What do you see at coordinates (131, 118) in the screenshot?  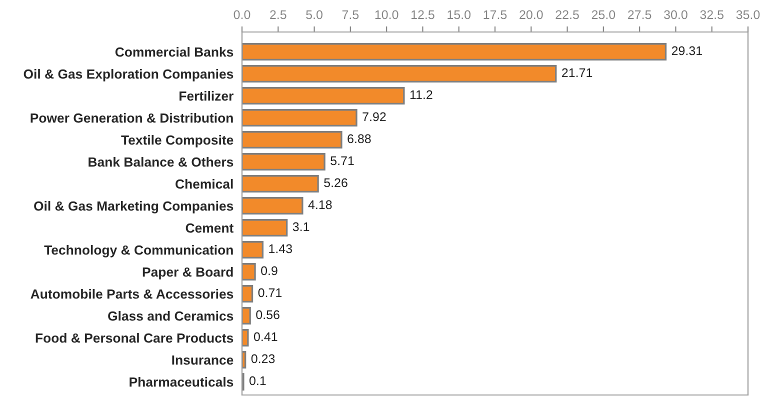 I see `y-tick-label: Power Generation & Distribution` at bounding box center [131, 118].